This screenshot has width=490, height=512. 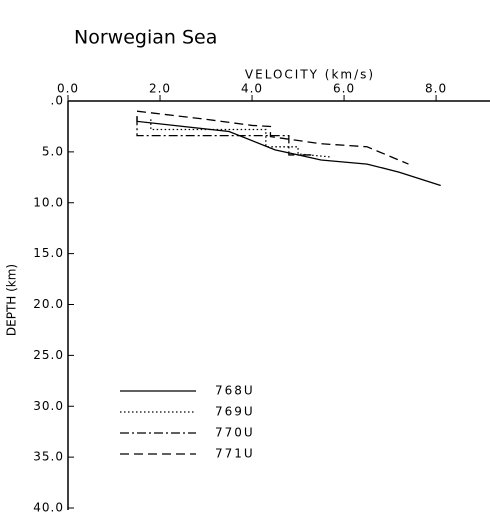 I want to click on x-tick-label: 6.0, so click(x=344, y=89).